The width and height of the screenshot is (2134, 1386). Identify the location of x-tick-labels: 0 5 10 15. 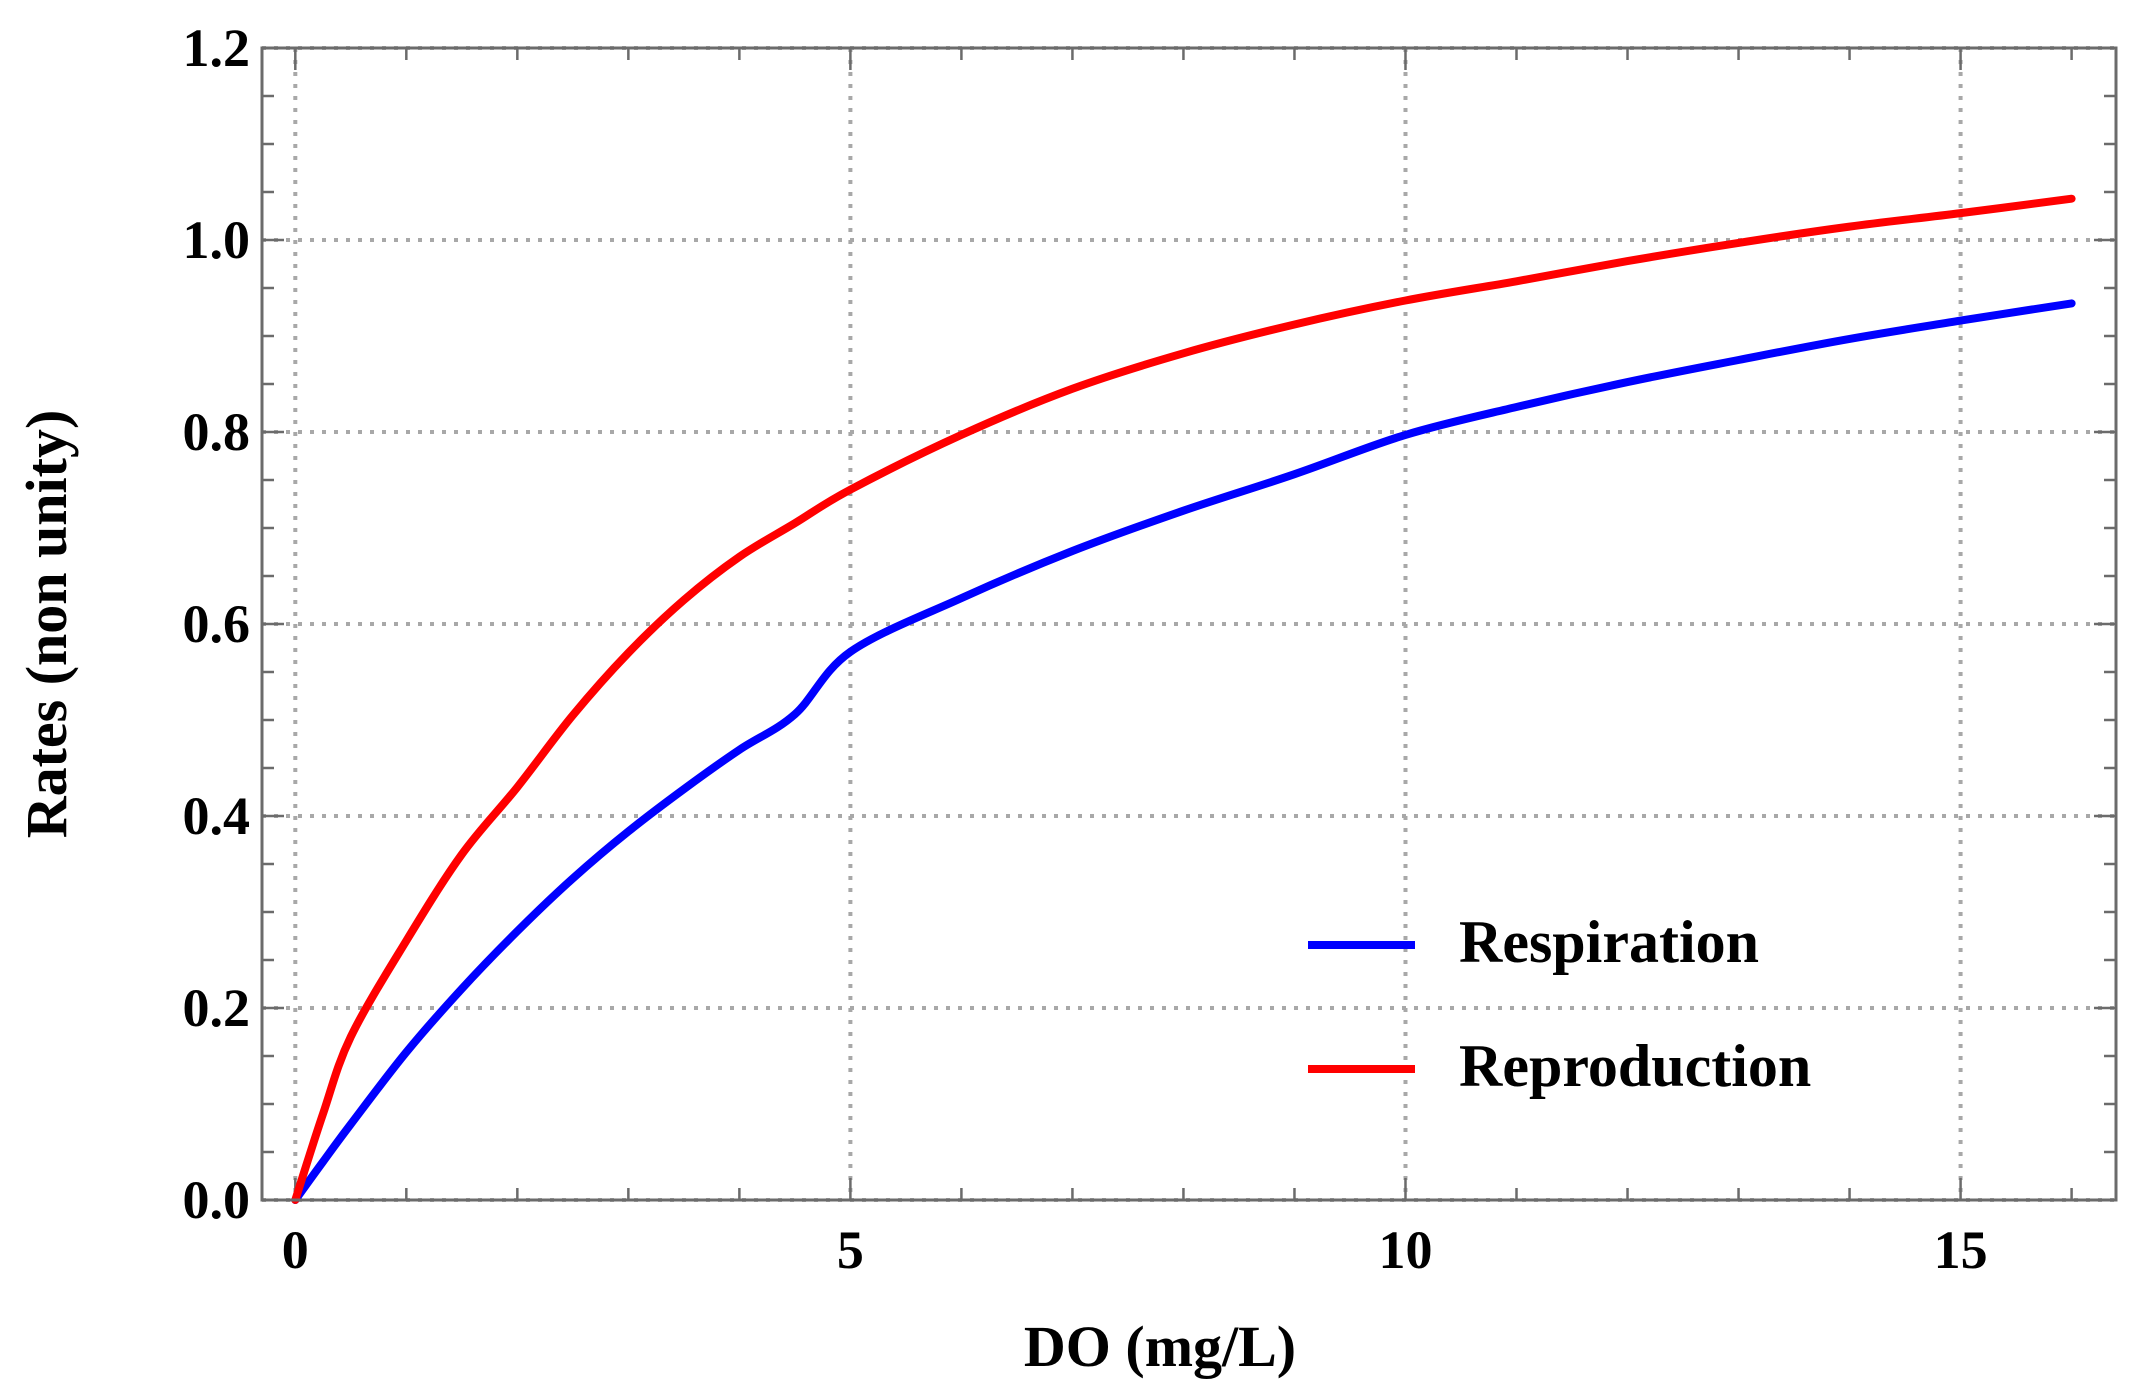
(1135, 1250).